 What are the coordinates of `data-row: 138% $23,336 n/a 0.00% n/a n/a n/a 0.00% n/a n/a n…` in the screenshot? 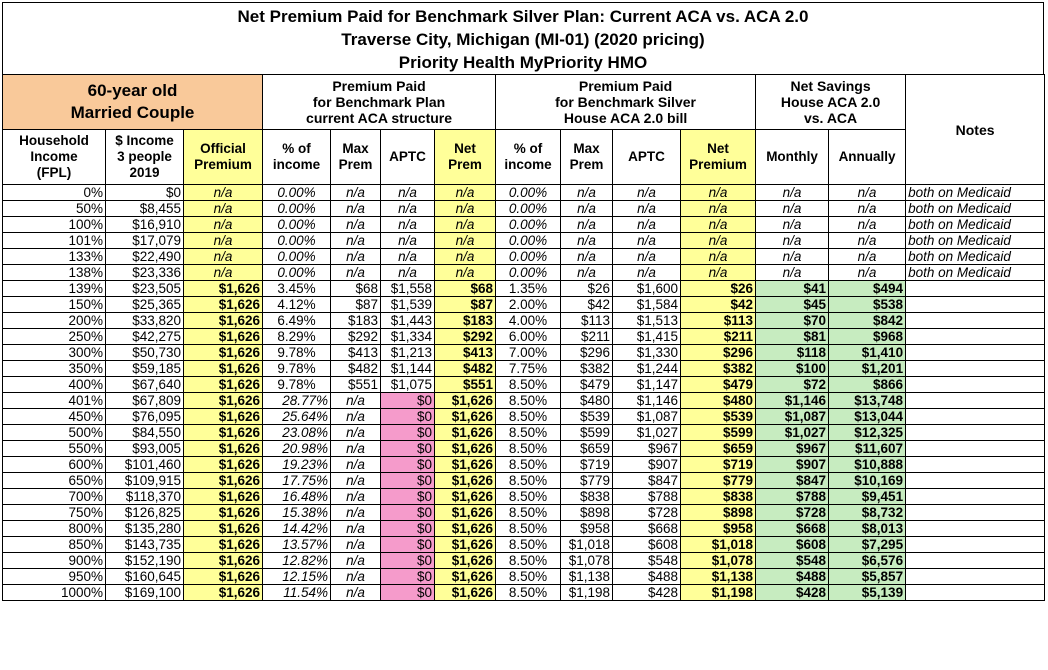 It's located at (524, 272).